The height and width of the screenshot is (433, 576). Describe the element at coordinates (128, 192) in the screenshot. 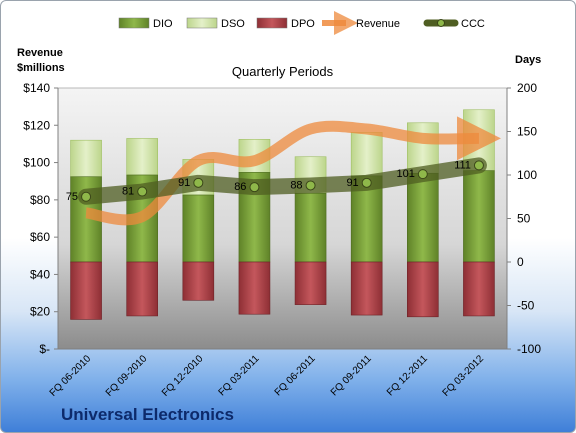

I see `ccc-data-label: 81` at that location.